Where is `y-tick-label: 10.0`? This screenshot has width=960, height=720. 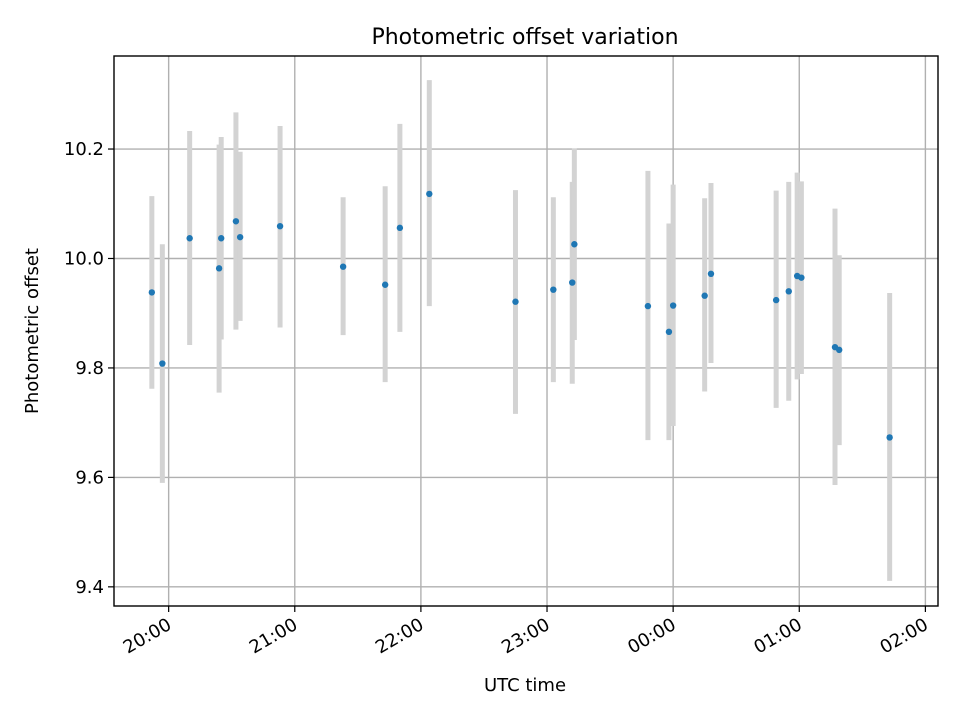 y-tick-label: 10.0 is located at coordinates (84, 258).